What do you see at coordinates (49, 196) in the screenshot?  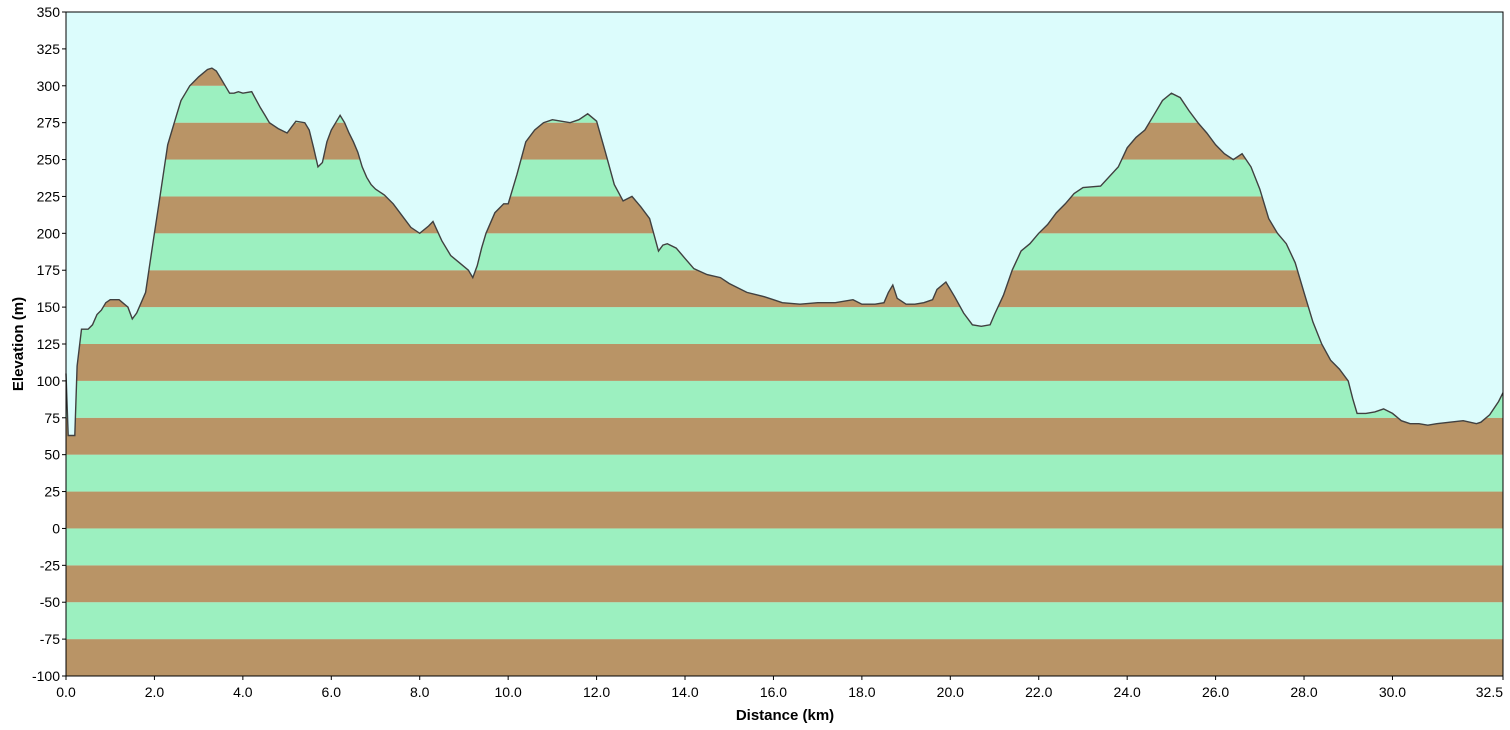 I see `y-tick-label: 225` at bounding box center [49, 196].